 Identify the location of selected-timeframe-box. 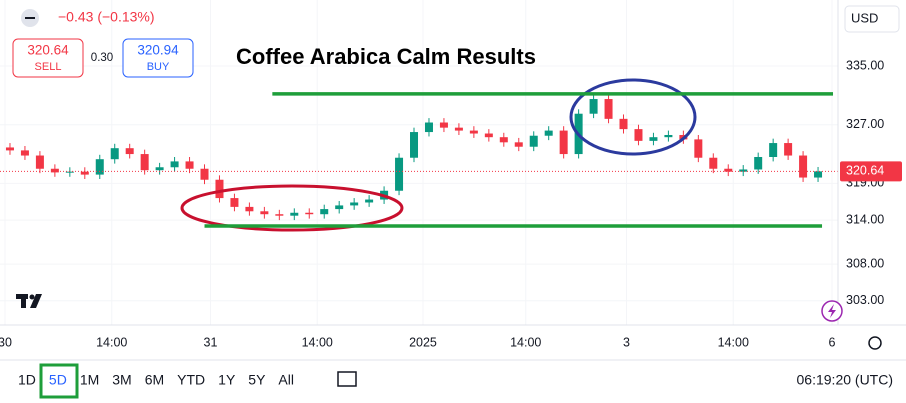
(59, 381).